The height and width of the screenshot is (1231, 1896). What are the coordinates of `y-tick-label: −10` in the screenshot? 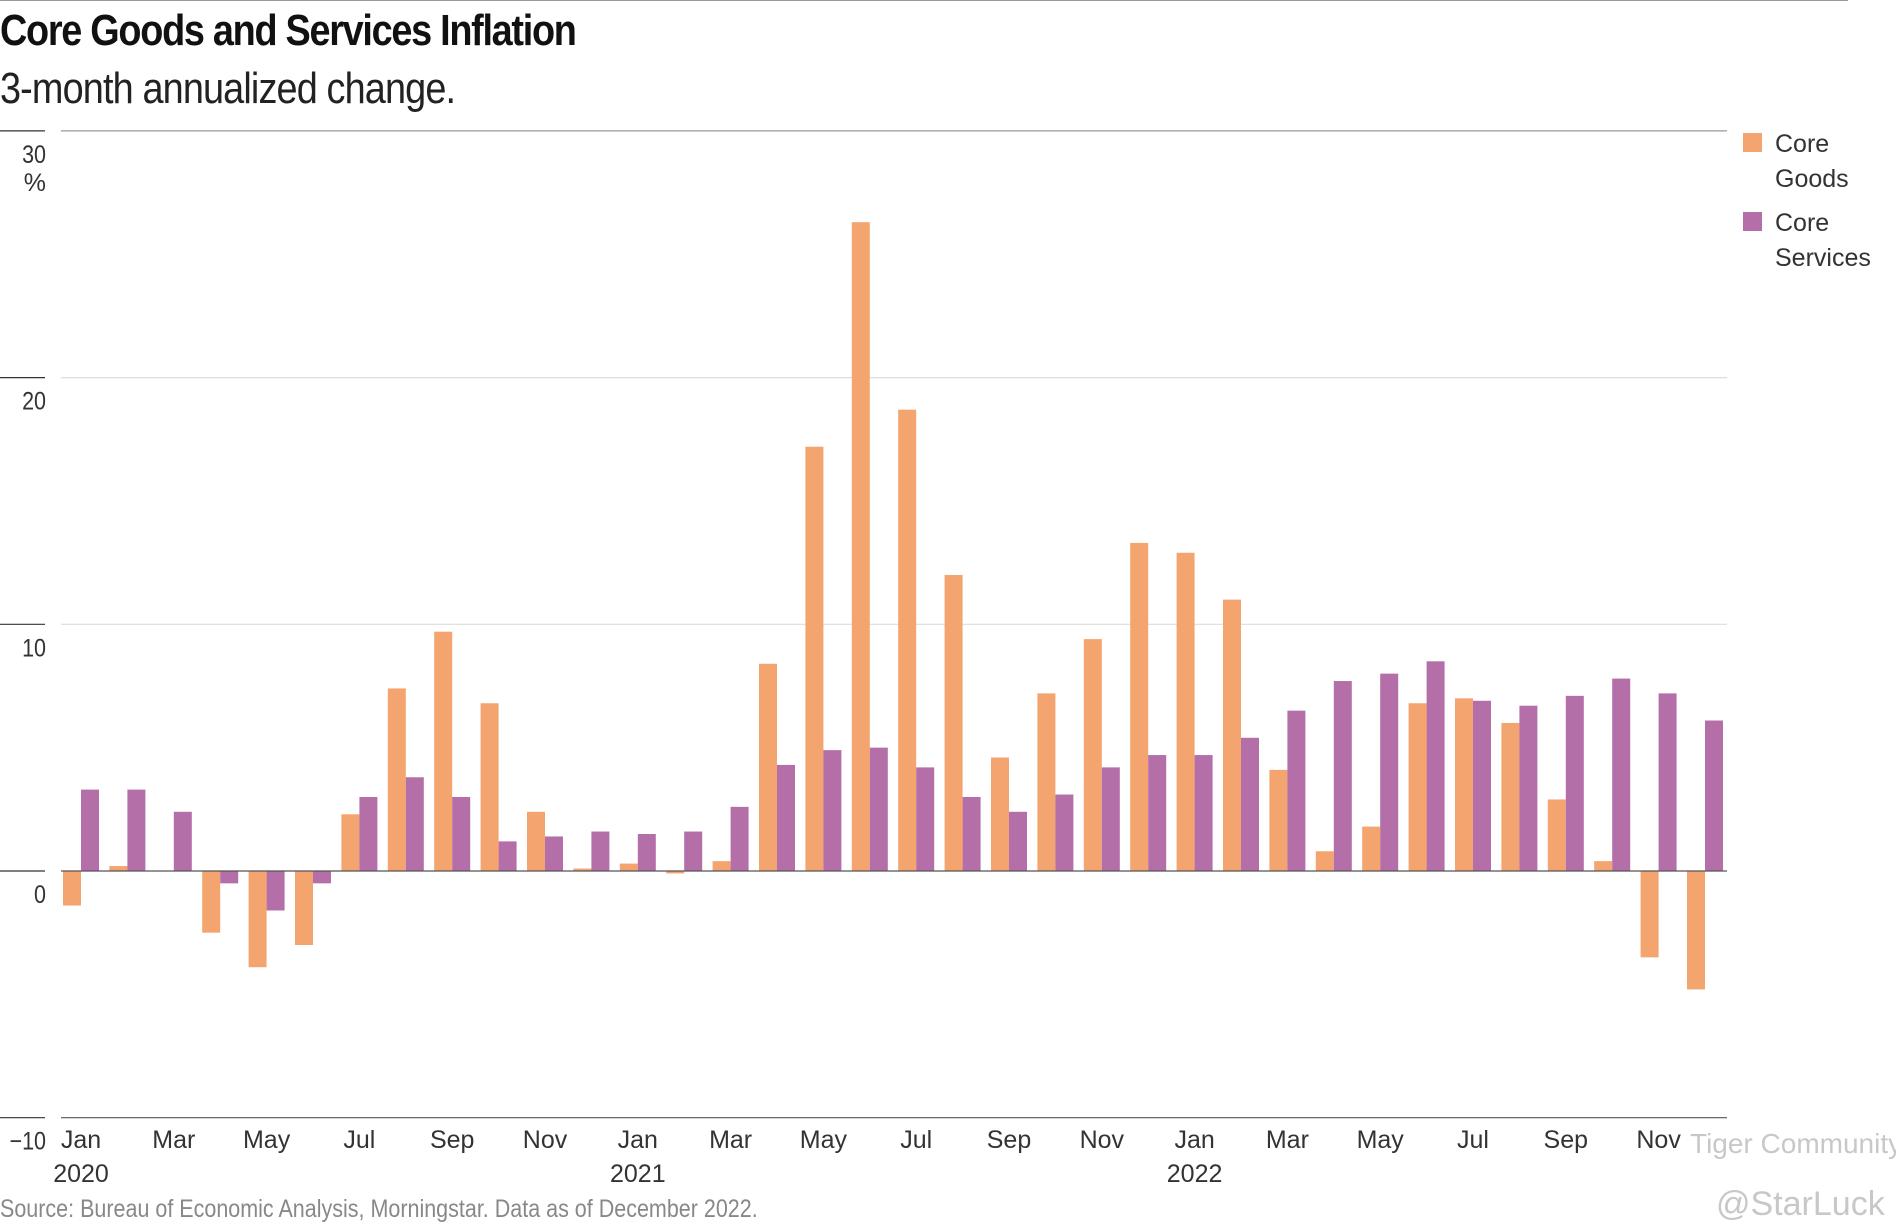 It's located at (28, 1141).